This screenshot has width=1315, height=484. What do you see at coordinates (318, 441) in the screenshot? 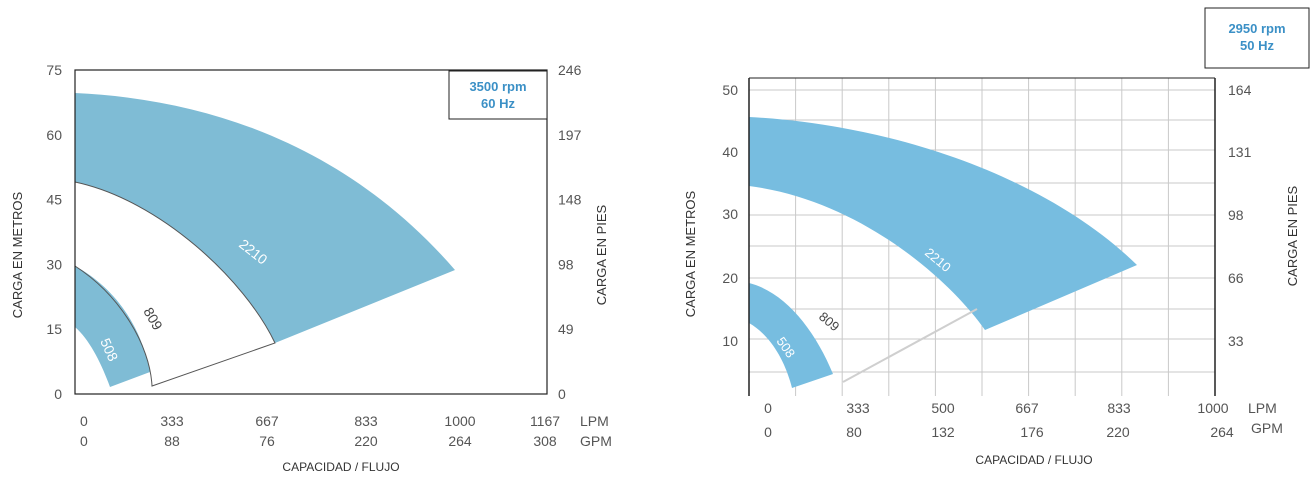
I see `x-ticks-gpm: 0 88 76 220 264 308` at bounding box center [318, 441].